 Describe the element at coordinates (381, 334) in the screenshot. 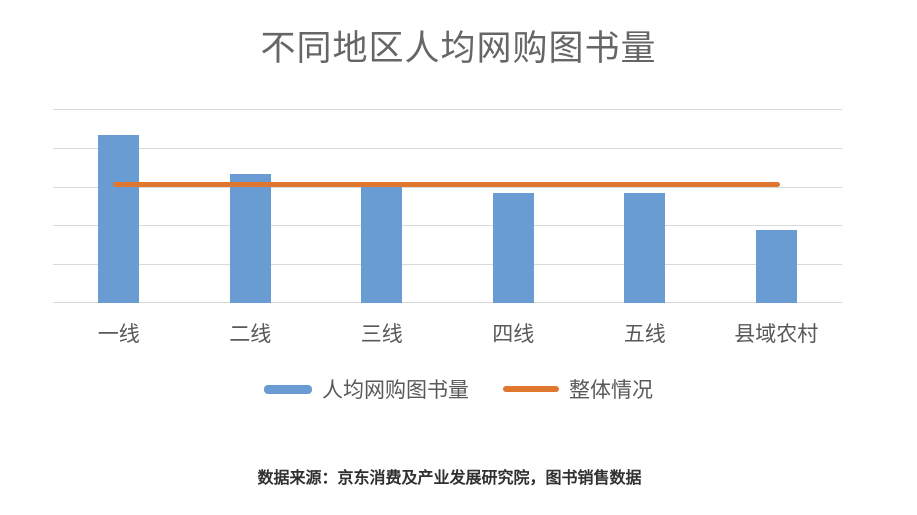

I see `x-axis-label-三线: 三线` at that location.